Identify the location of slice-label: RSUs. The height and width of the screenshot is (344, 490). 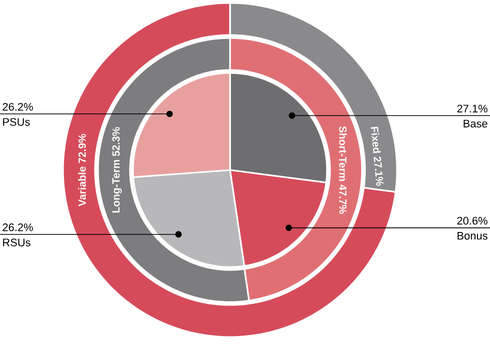
(16, 242).